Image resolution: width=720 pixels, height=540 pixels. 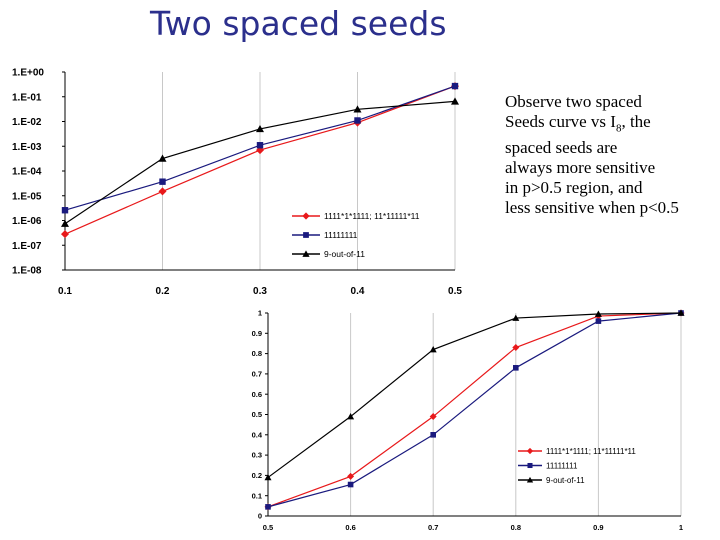 What do you see at coordinates (257, 434) in the screenshot?
I see `y-tick-label: 0.4` at bounding box center [257, 434].